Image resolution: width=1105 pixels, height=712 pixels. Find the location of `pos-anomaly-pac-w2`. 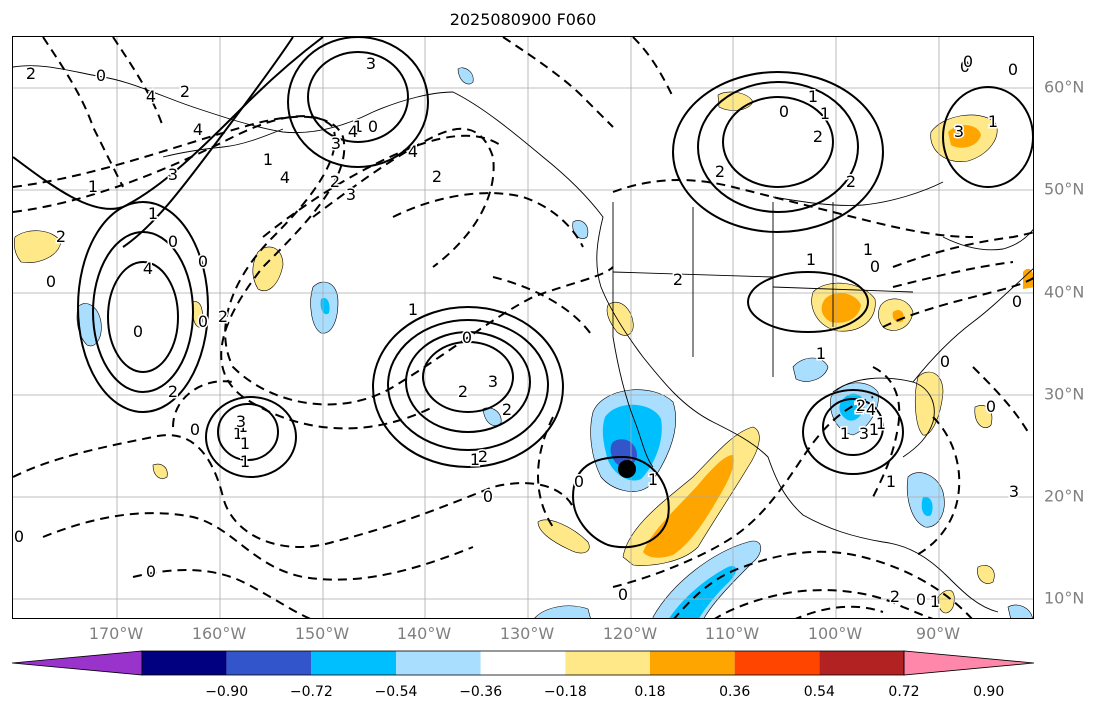

pos-anomaly-pac-w2 is located at coordinates (268, 268).